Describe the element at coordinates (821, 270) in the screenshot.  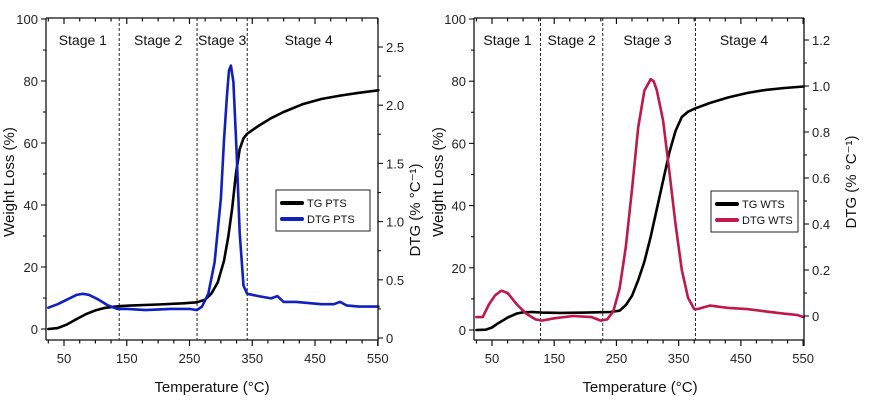
I see `y2-tick-label: 0.2` at that location.